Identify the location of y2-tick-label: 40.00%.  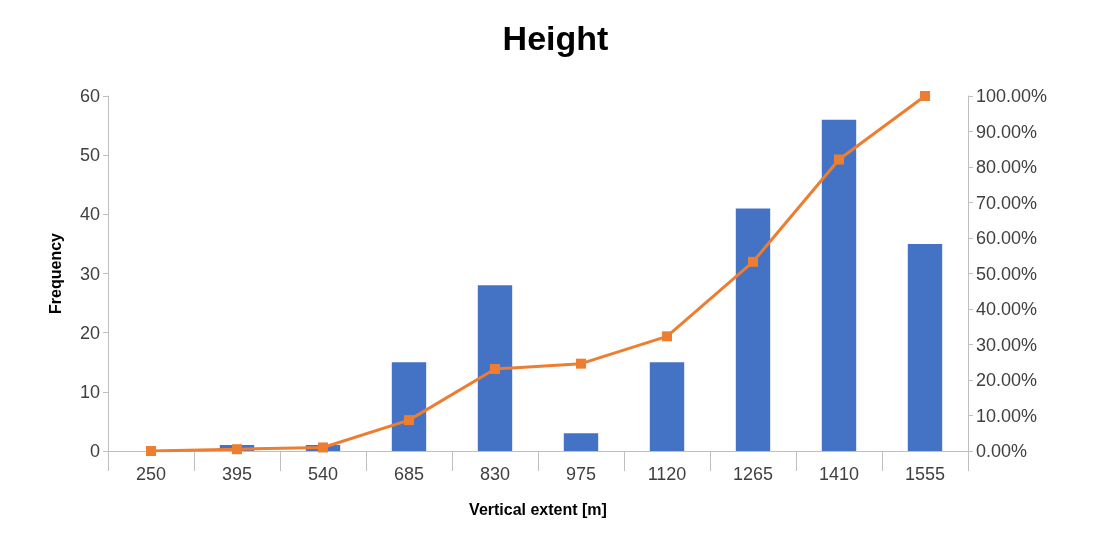
(1007, 309).